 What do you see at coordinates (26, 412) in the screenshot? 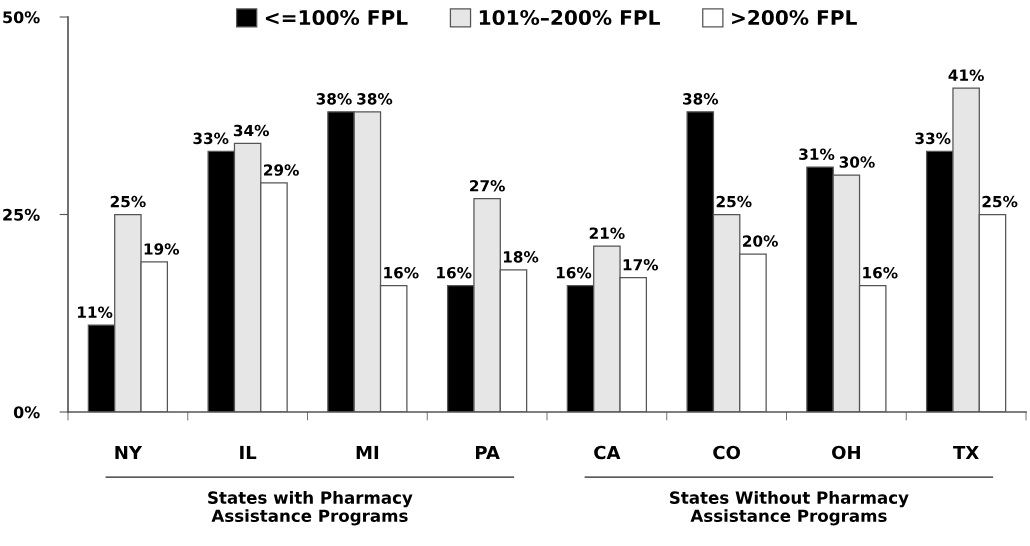
I see `y-tick-label: 0%` at bounding box center [26, 412].